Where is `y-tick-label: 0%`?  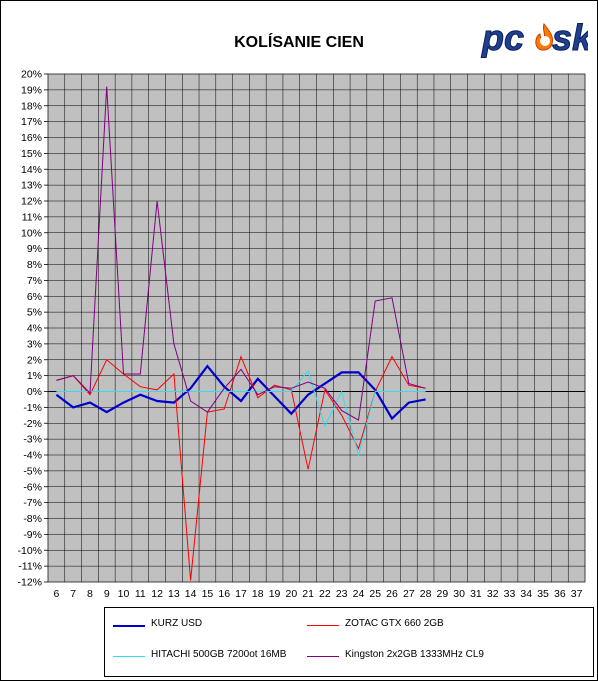
y-tick-label: 0% is located at coordinates (34, 392).